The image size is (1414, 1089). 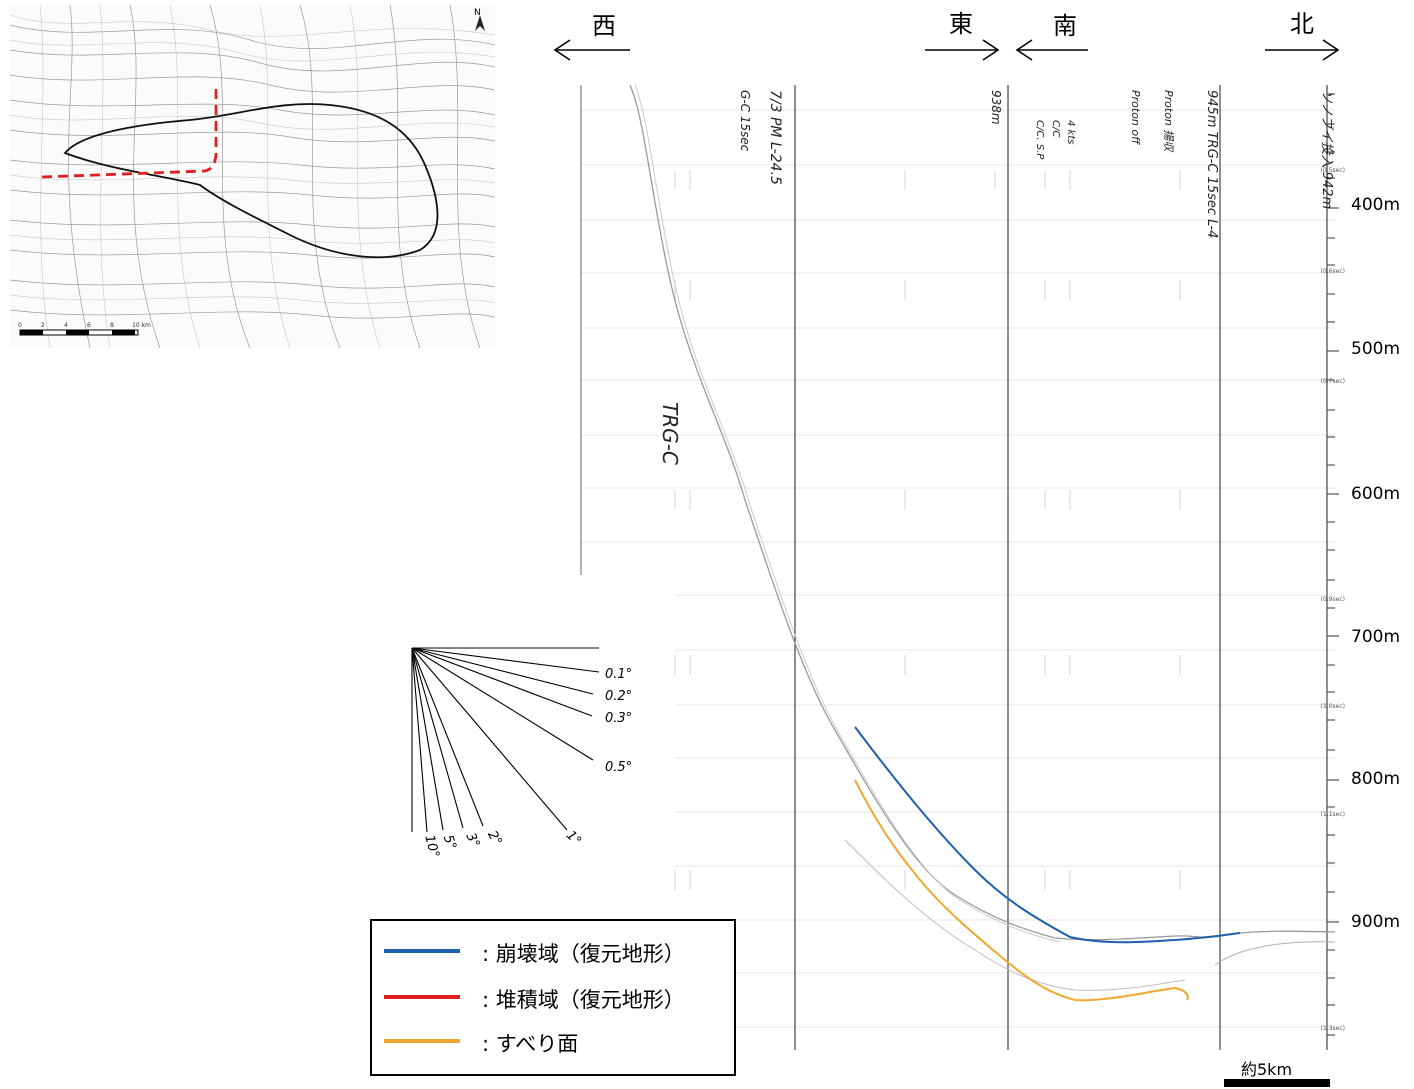 I want to click on annotation-cc: C/C, so click(x=1055, y=128).